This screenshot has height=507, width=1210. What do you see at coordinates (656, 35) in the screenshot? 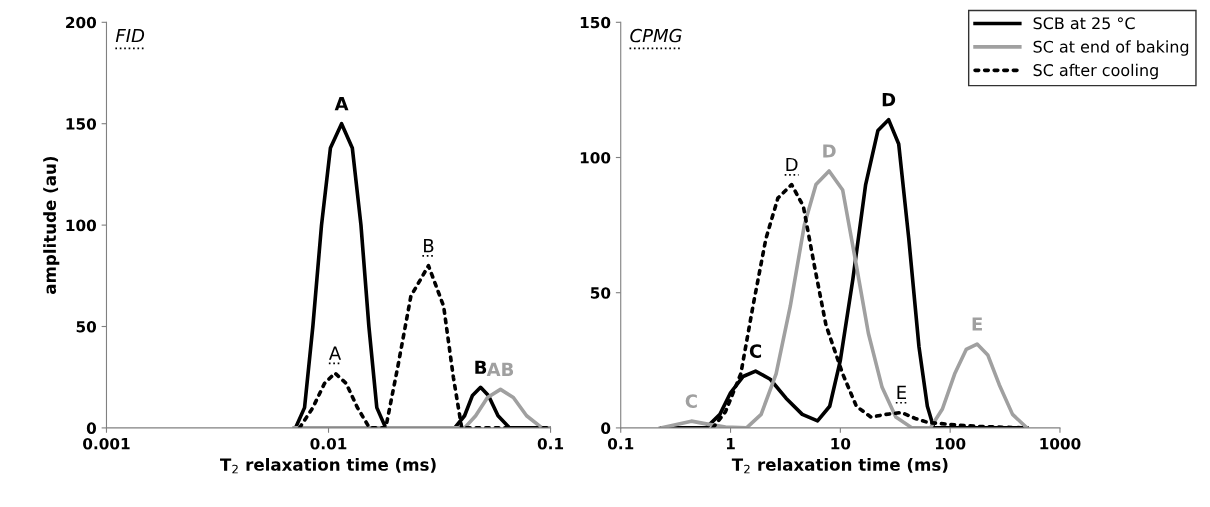
I see `chart-title: CPMG` at bounding box center [656, 35].